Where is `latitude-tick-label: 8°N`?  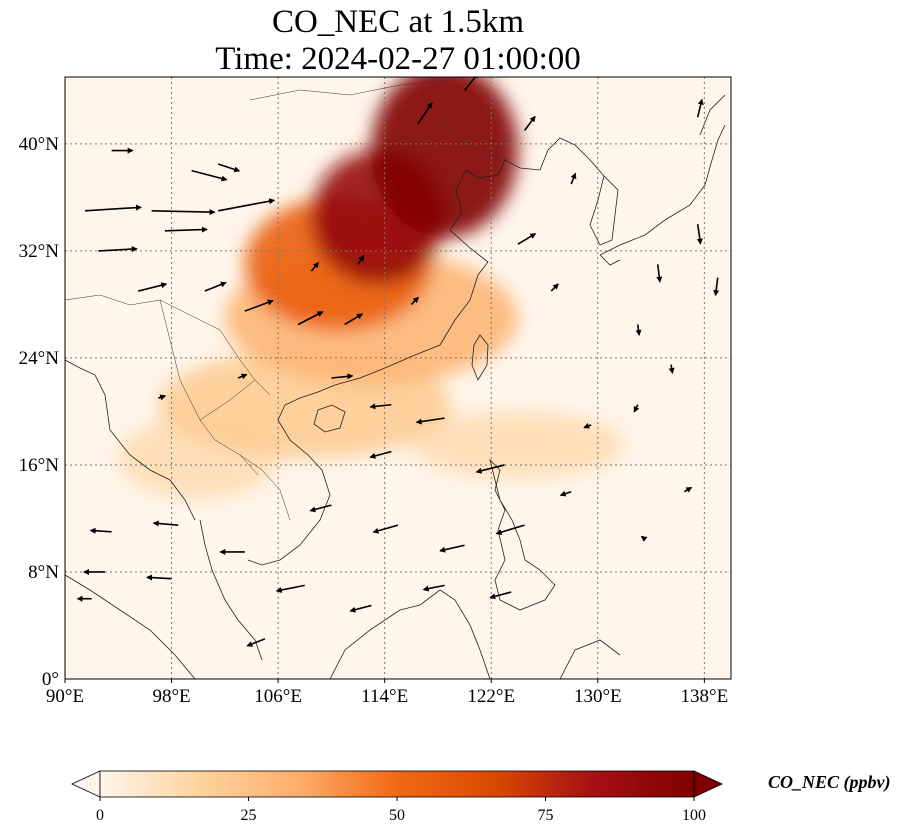 latitude-tick-label: 8°N is located at coordinates (43, 572).